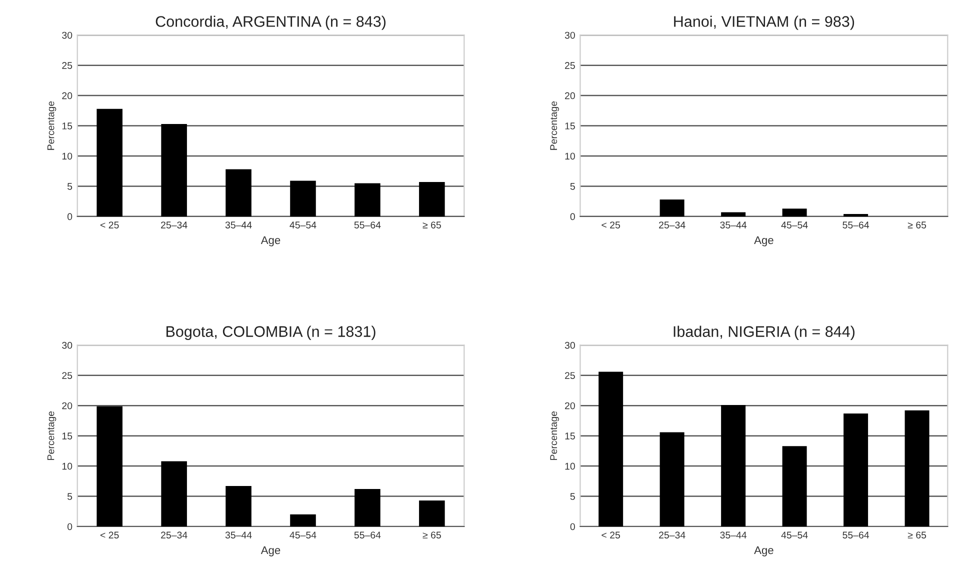  I want to click on chart-title: Ibadan, NIGERIA (n = 844), so click(764, 333).